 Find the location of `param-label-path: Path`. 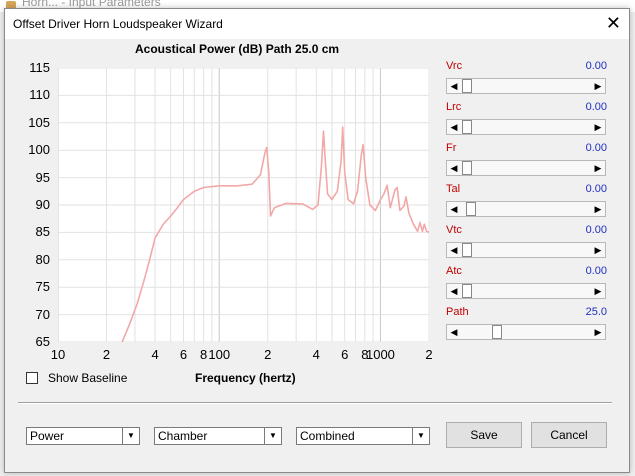

param-label-path: Path is located at coordinates (457, 312).